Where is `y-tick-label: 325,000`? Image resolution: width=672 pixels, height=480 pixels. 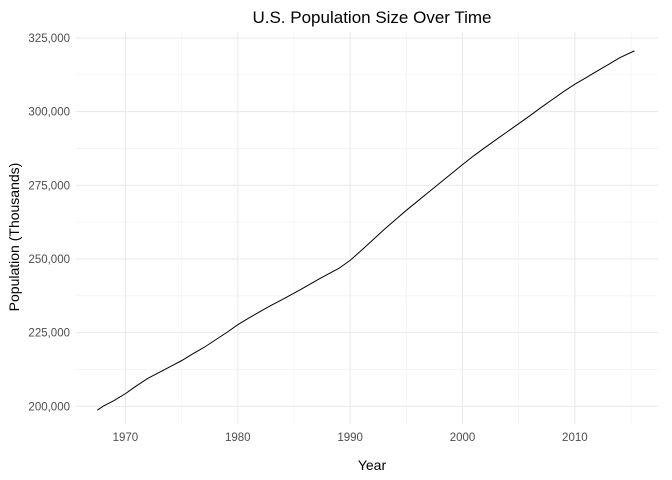 y-tick-label: 325,000 is located at coordinates (49, 39).